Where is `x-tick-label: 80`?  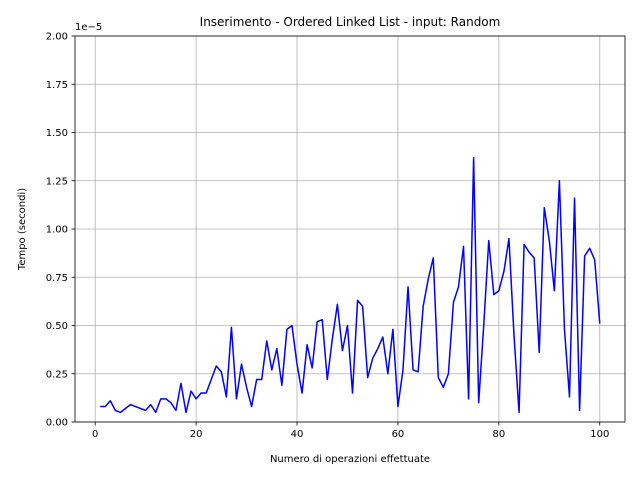 x-tick-label: 80 is located at coordinates (498, 434).